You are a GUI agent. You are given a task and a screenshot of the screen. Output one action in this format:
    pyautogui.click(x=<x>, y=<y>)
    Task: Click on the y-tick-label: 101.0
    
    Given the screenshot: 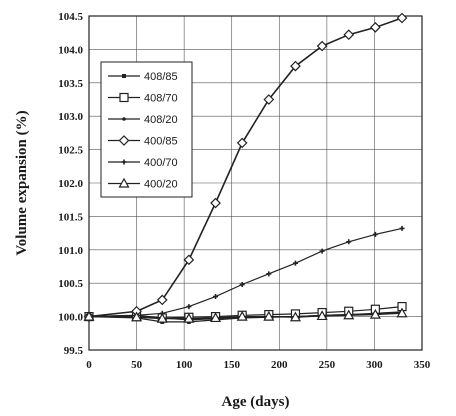 What is the action you would take?
    pyautogui.click(x=70, y=251)
    